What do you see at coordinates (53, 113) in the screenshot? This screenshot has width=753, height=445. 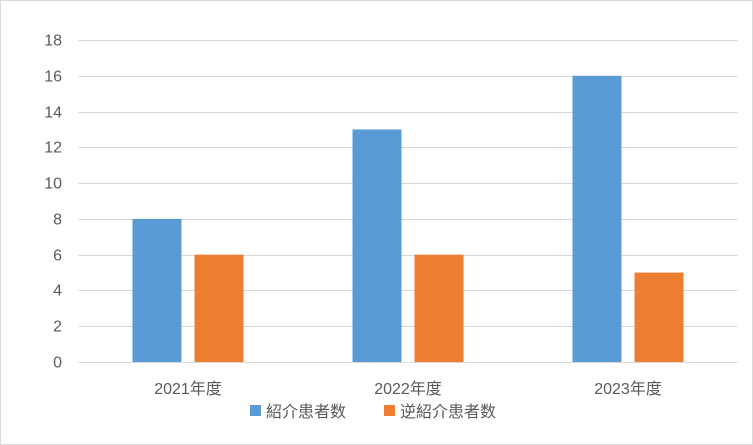 I see `y-tick-label-14: 14` at bounding box center [53, 113].